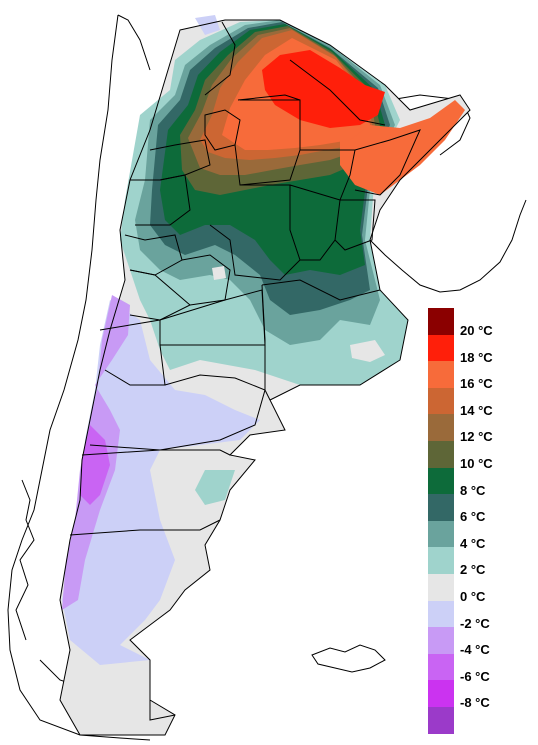  I want to click on falklands, so click(348, 658).